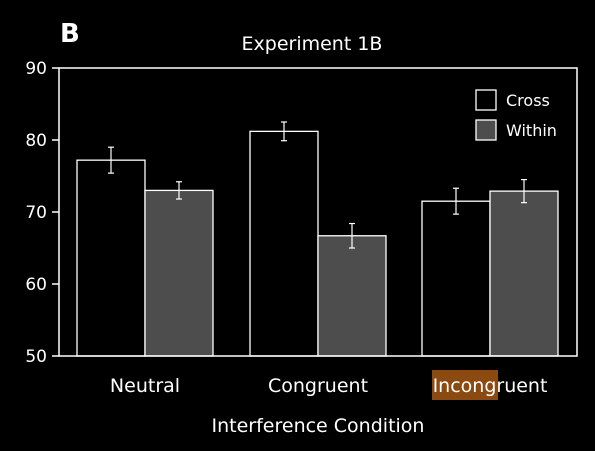  I want to click on bar-cross-congruent, so click(284, 243).